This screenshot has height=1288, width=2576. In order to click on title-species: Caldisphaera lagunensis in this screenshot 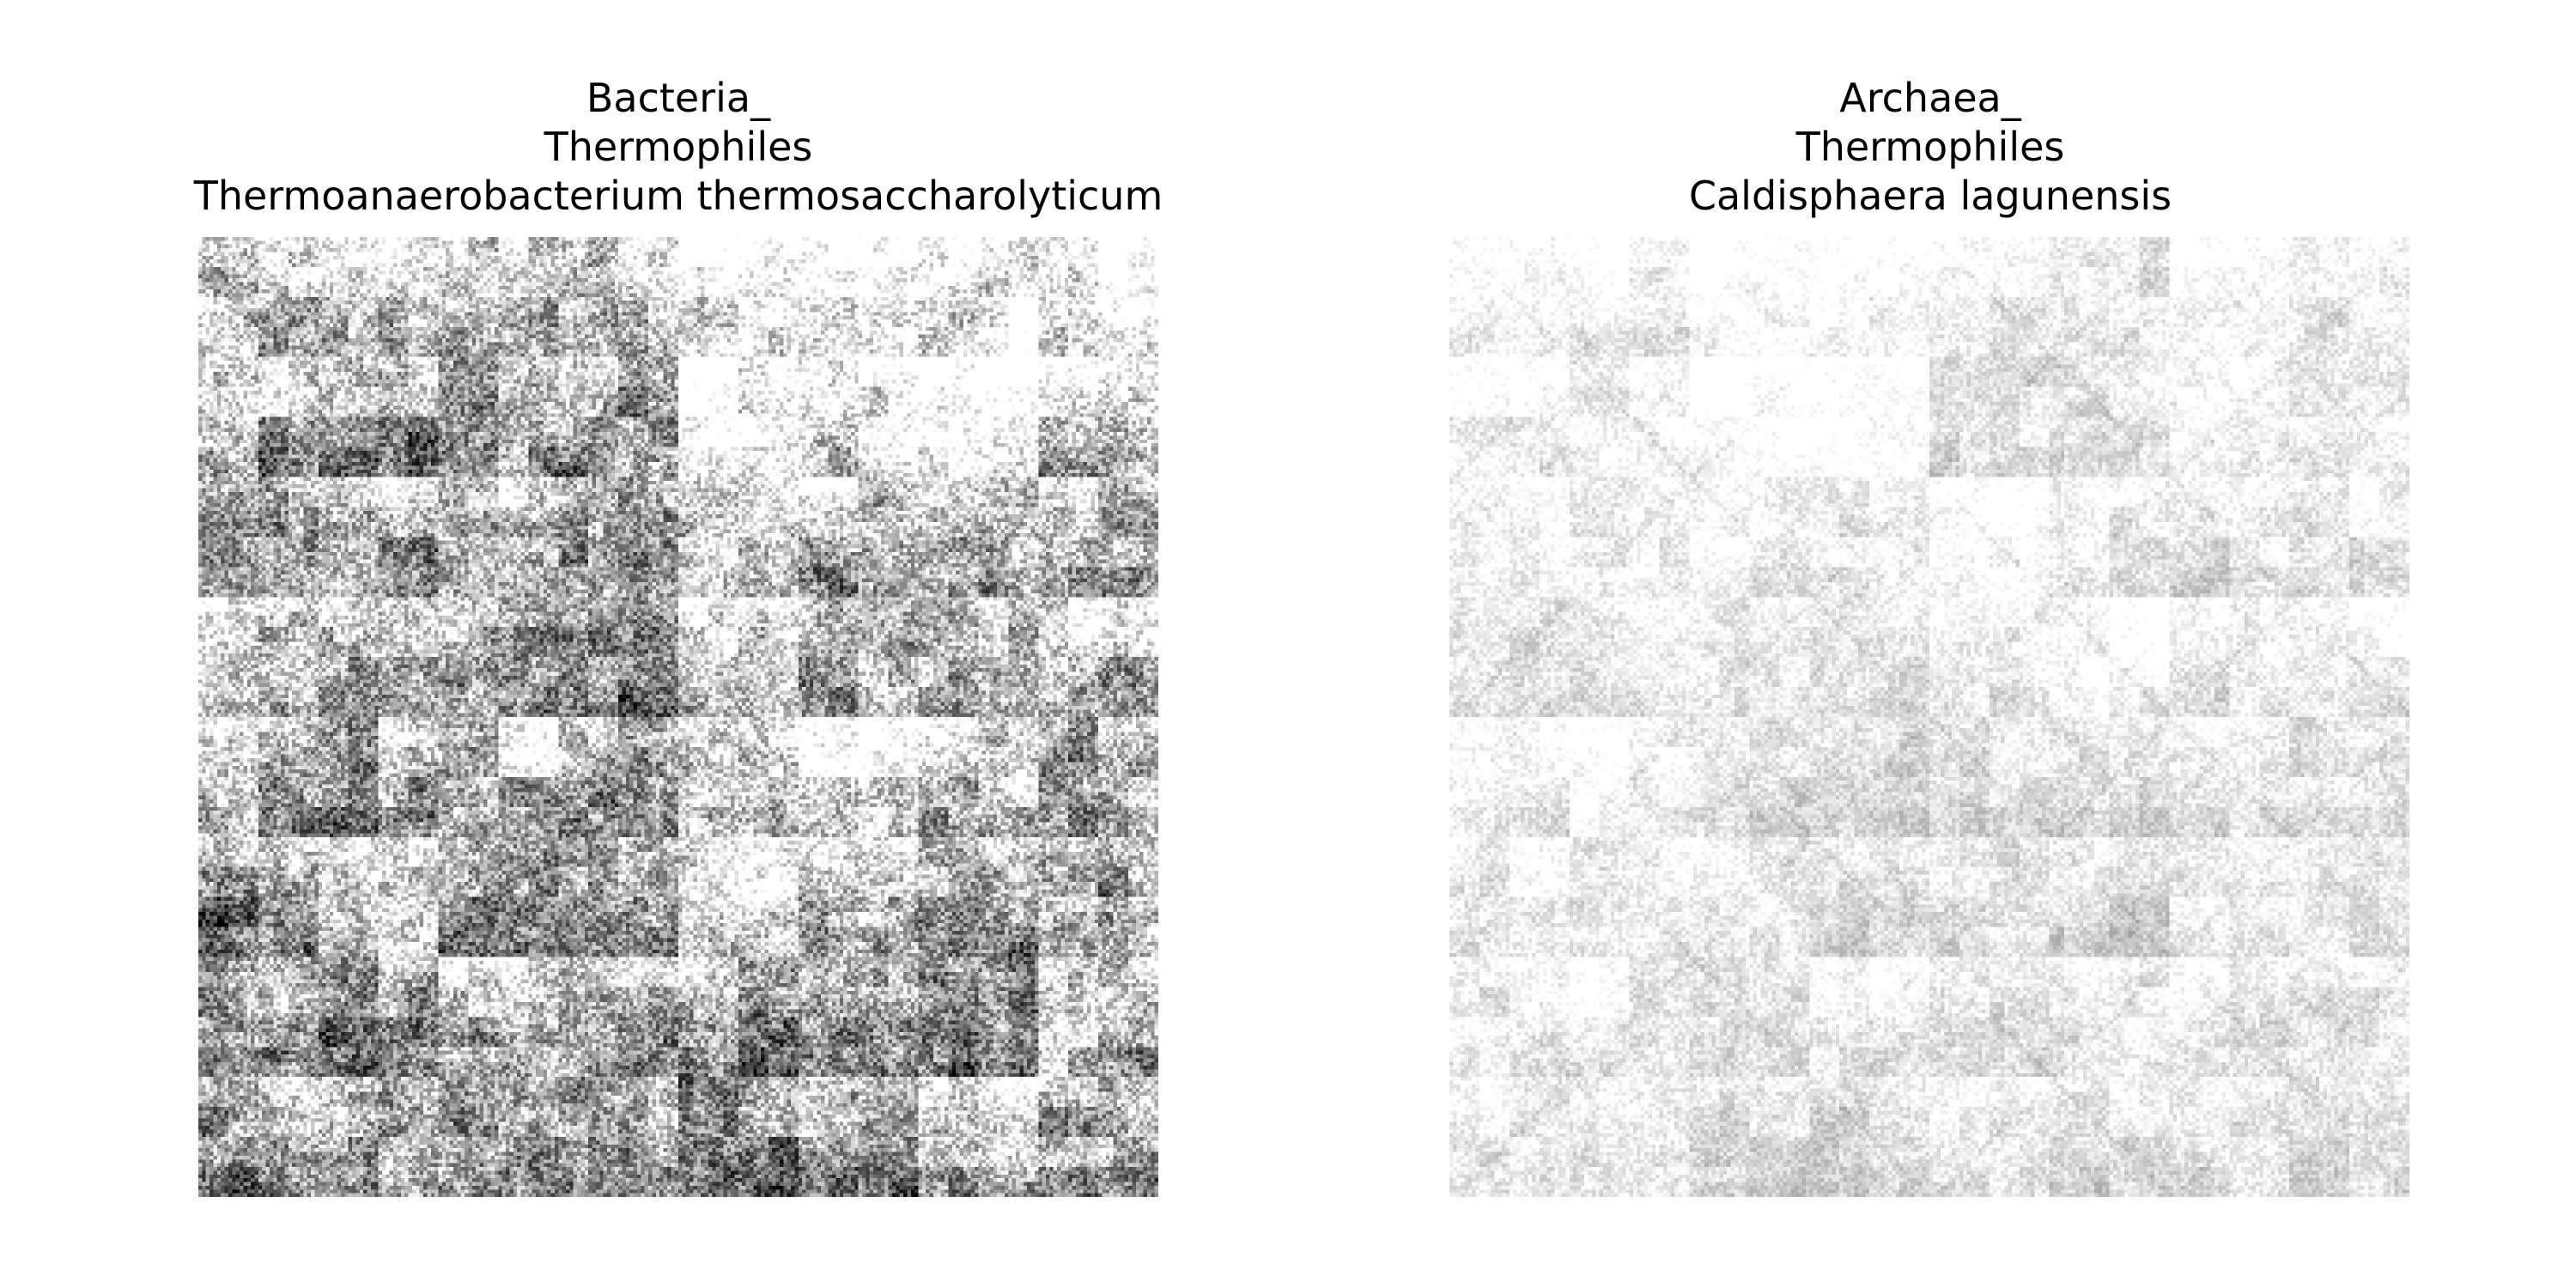, I will do `click(1930, 196)`.